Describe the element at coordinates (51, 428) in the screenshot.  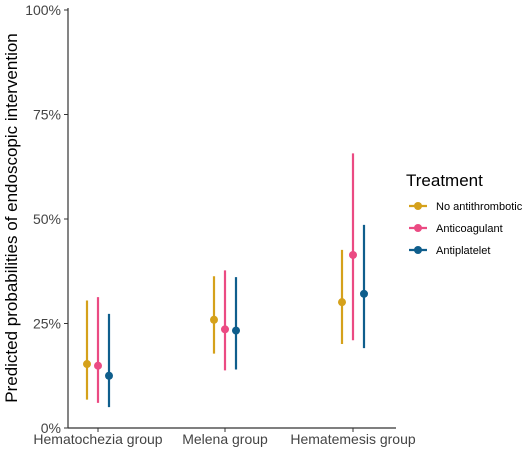
I see `y-tick-label: 0%` at that location.